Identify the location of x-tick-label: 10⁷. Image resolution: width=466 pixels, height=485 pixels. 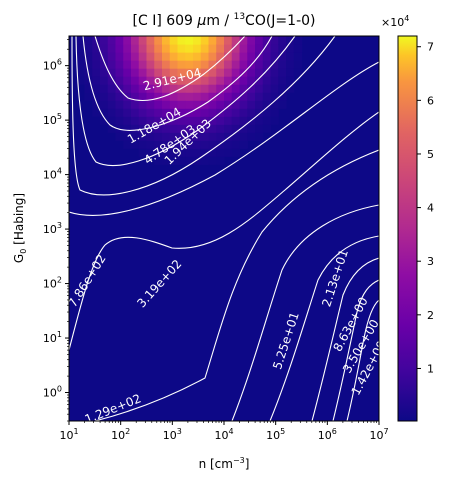
(378, 434).